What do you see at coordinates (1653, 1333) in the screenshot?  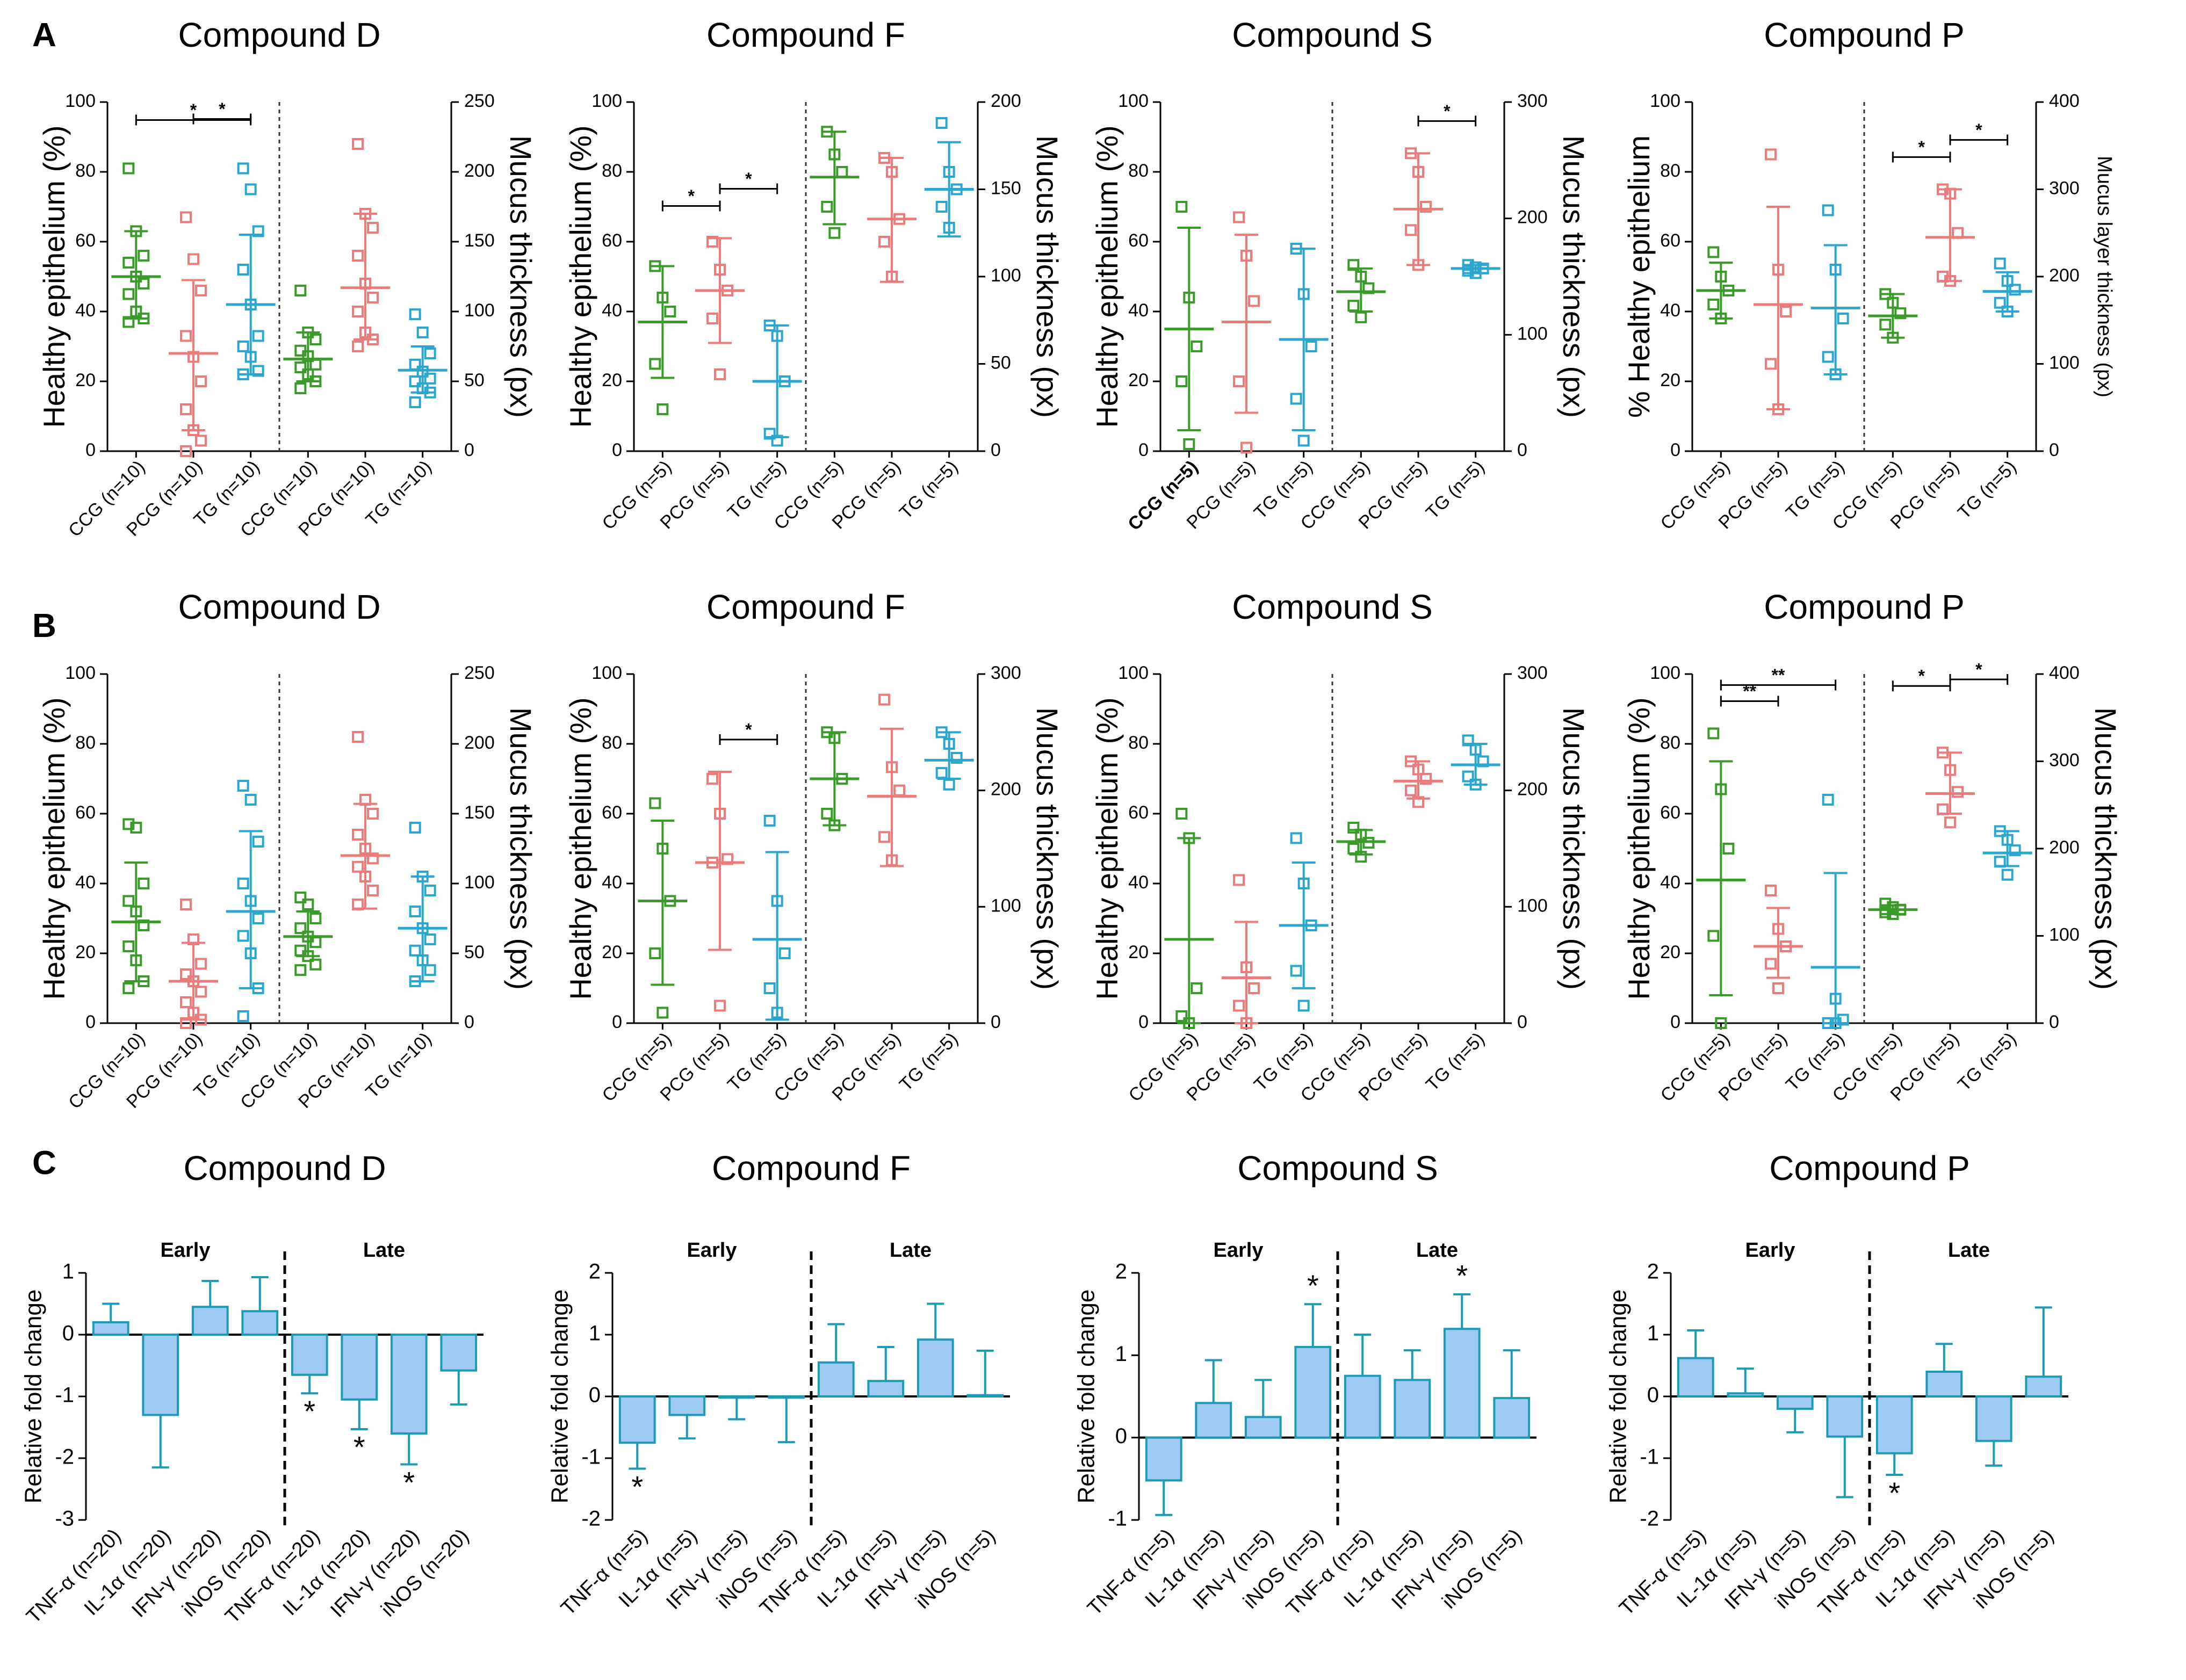 I see `y-tick-label: 1` at bounding box center [1653, 1333].